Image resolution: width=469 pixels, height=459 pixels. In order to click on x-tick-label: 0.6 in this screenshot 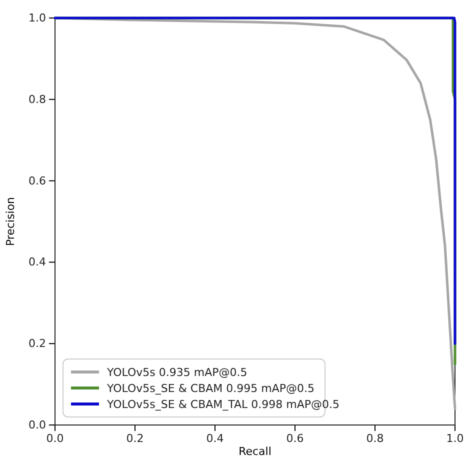, I will do `click(295, 438)`.